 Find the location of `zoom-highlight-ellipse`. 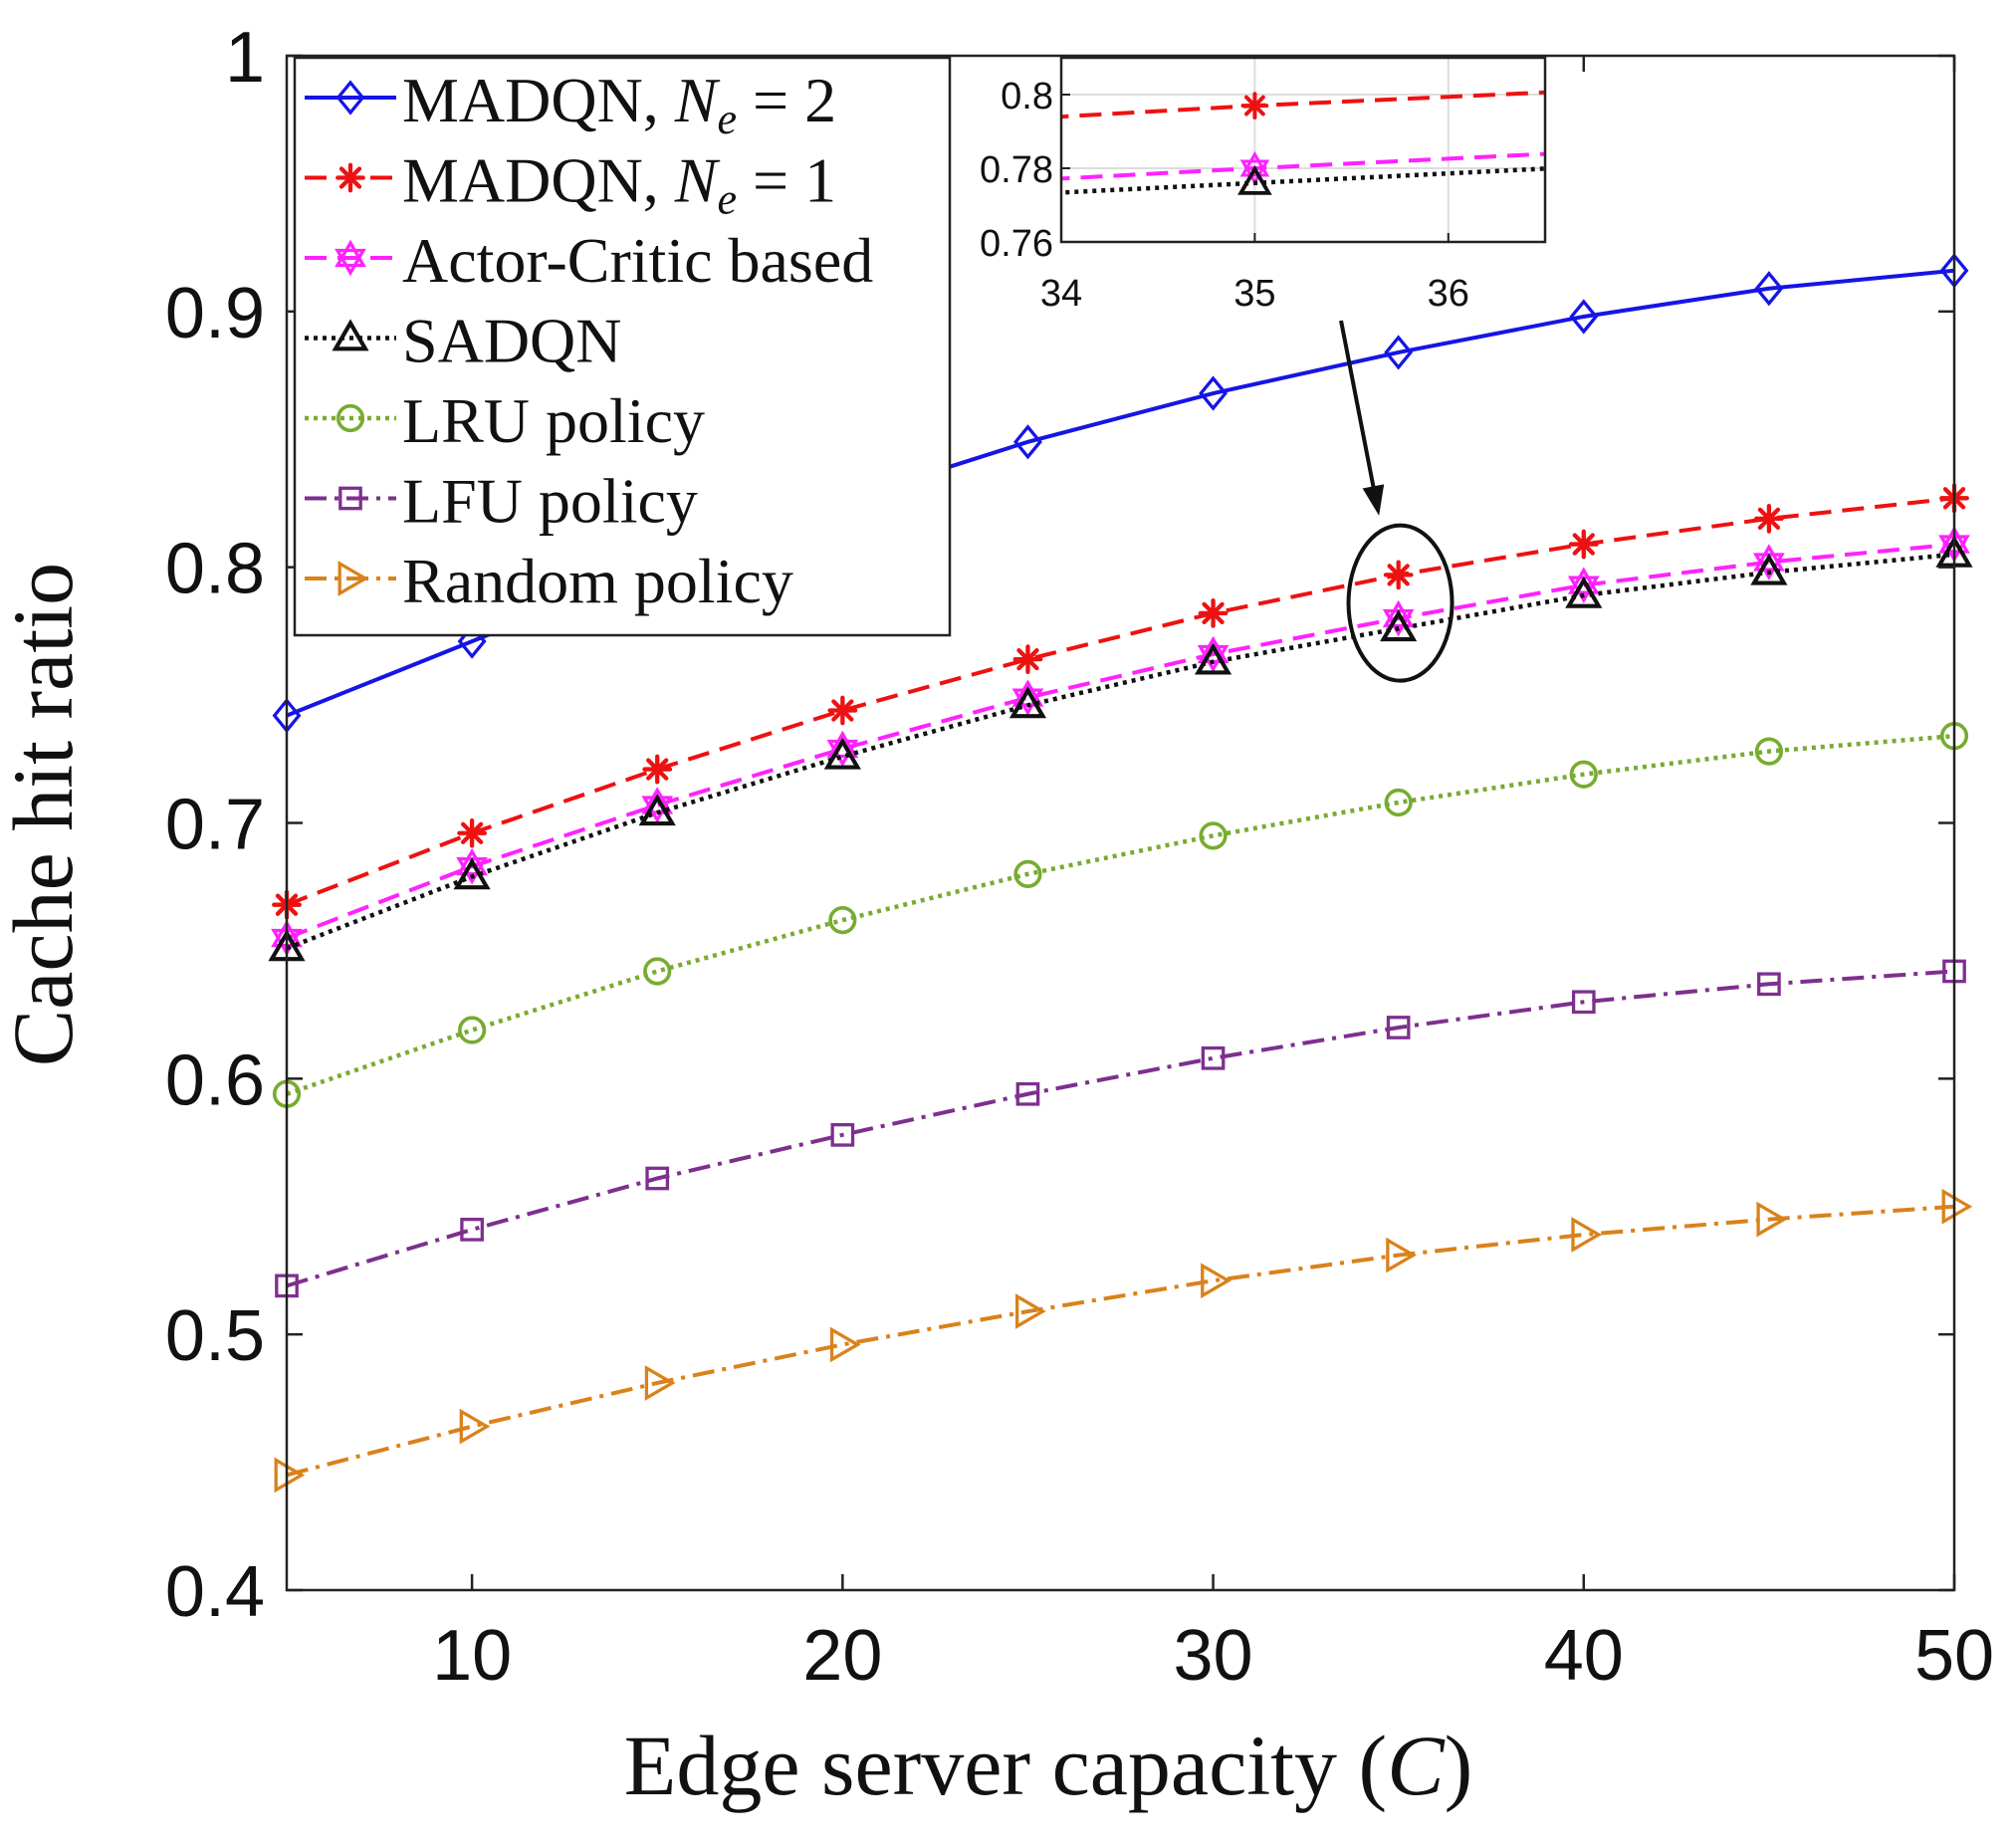

zoom-highlight-ellipse is located at coordinates (1401, 603).